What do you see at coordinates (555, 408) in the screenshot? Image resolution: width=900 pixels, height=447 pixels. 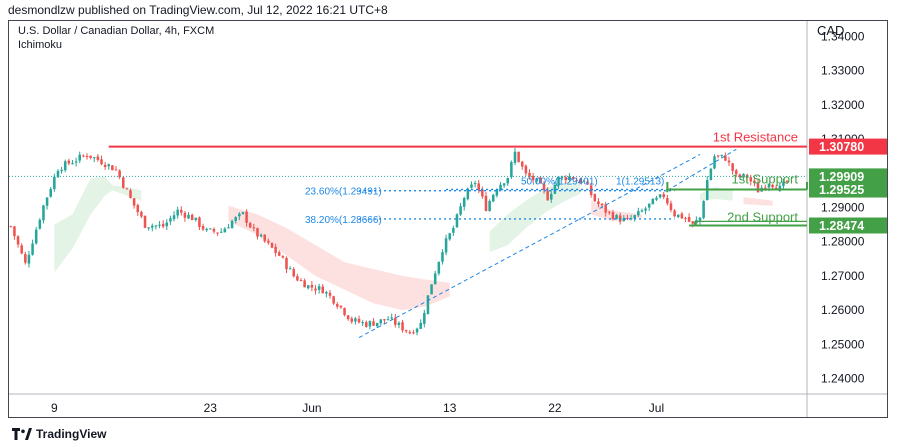 I see `time-tick-label: 22` at bounding box center [555, 408].